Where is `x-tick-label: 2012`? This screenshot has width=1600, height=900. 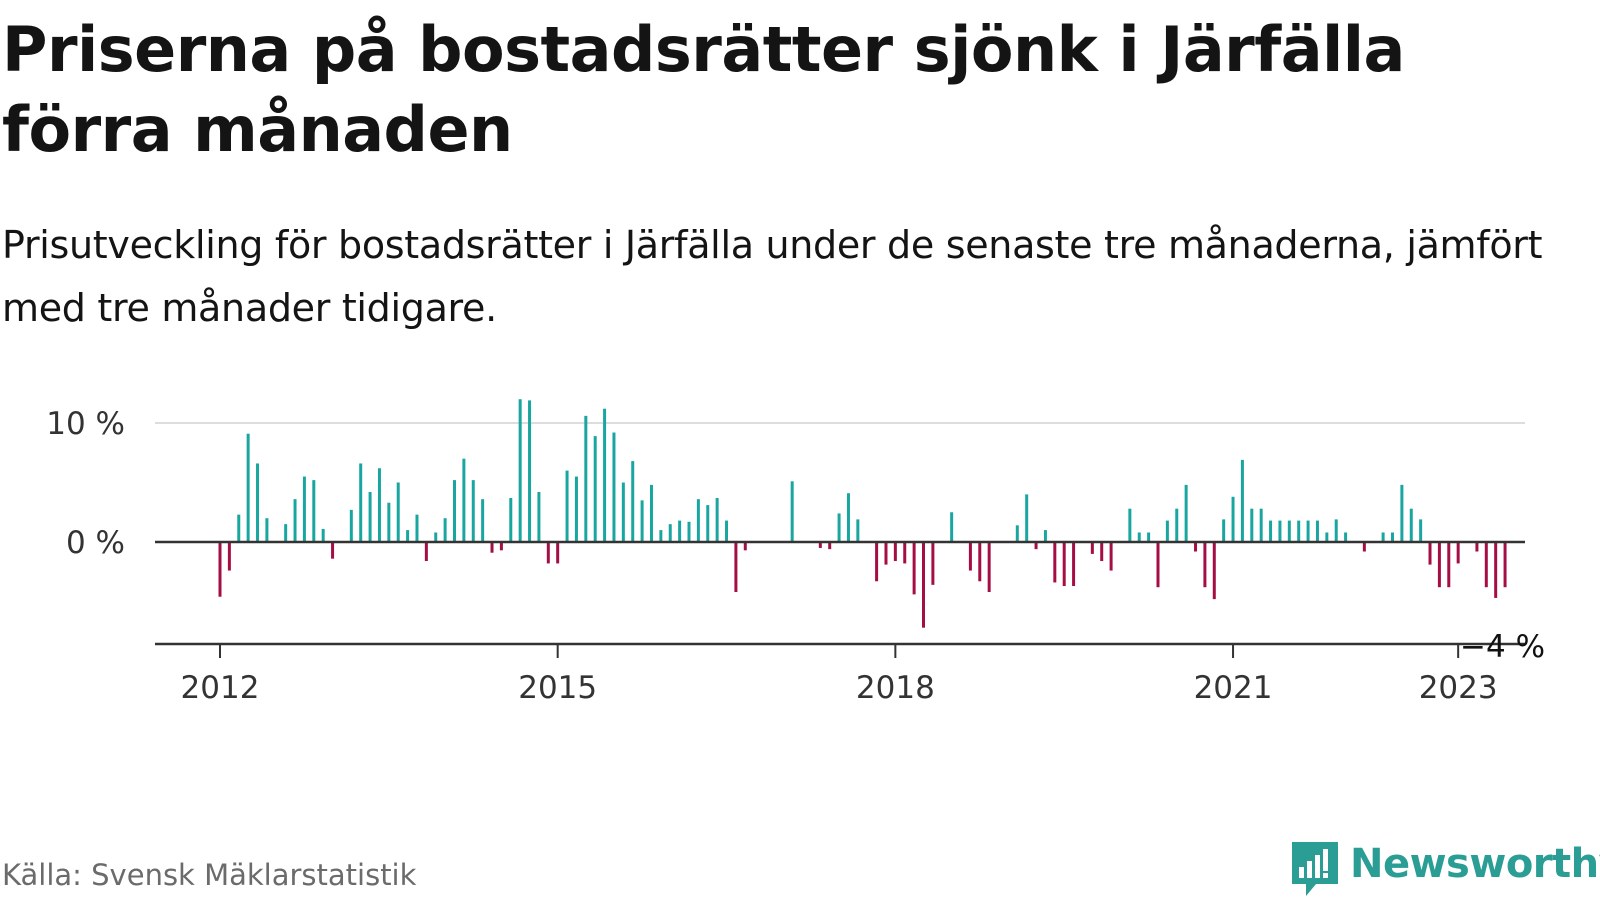
x-tick-label: 2012 is located at coordinates (220, 688).